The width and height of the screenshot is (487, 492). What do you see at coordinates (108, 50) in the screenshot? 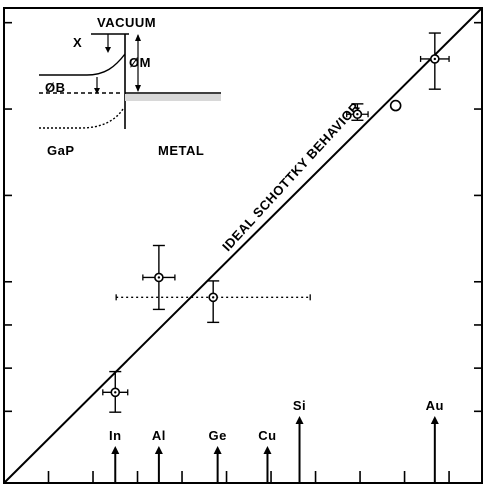
I see `inset-chi-arrowhead` at bounding box center [108, 50].